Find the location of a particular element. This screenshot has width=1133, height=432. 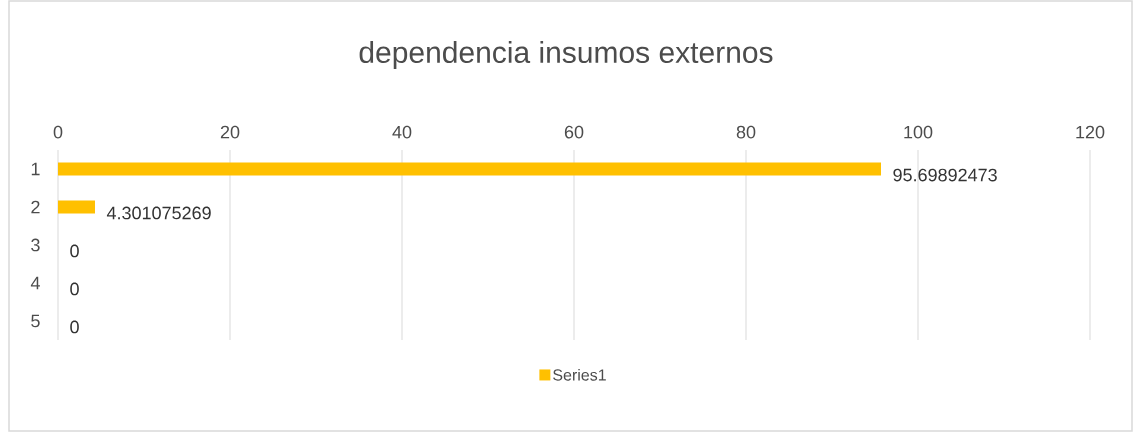

chart-title: dependencia insumos externos is located at coordinates (566, 55).